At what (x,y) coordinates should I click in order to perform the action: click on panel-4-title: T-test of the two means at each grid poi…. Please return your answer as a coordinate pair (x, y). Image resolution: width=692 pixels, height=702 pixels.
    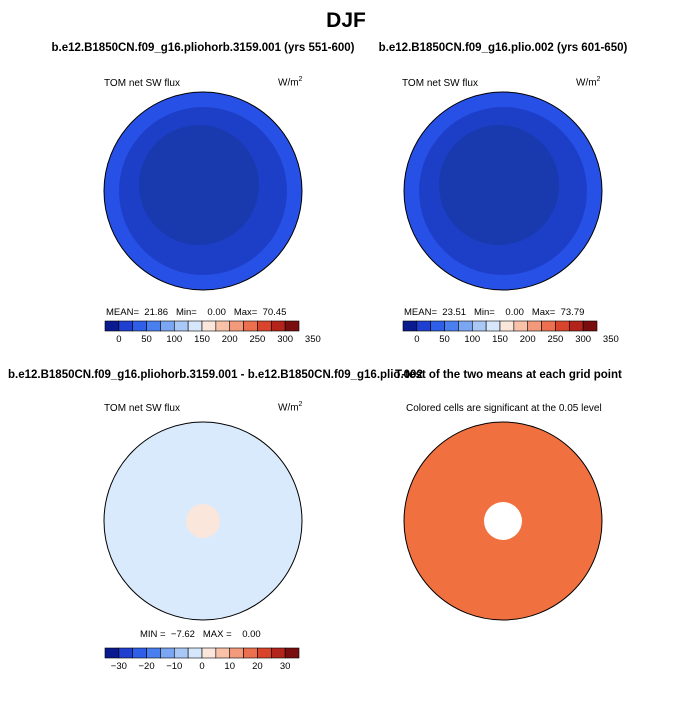
    Looking at the image, I should click on (508, 375).